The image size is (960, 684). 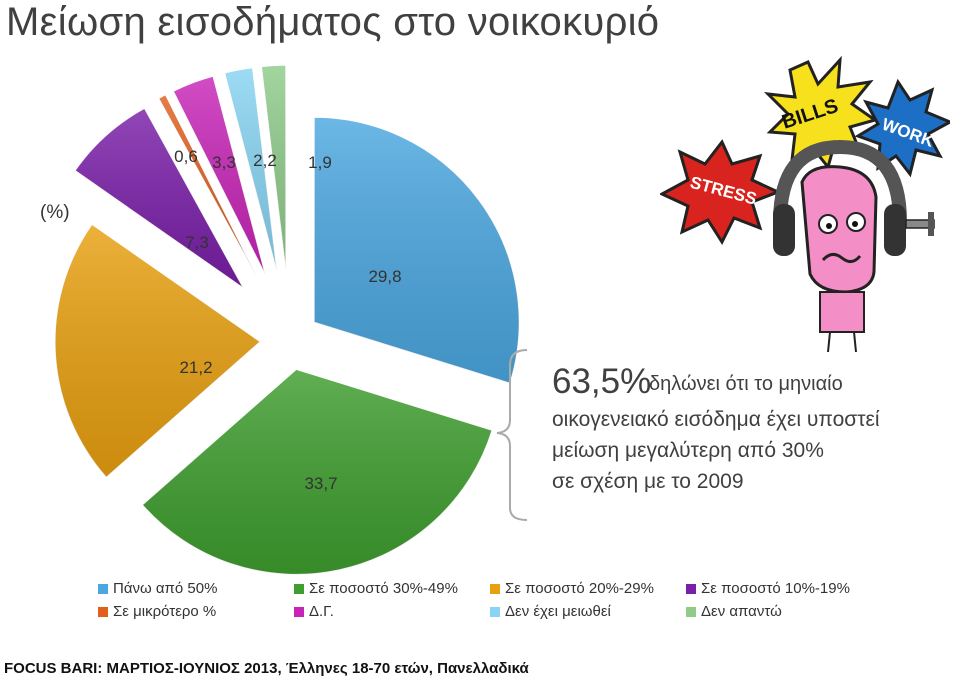 I want to click on legend-item: Δεν έχει μειωθεί, so click(x=588, y=611).